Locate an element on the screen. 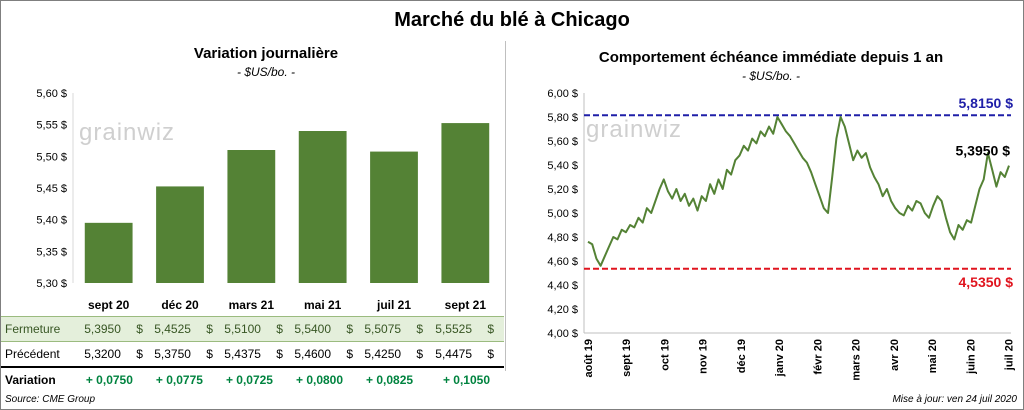 The image size is (1024, 410). y-tick-label: 5,55 $ is located at coordinates (51, 126).